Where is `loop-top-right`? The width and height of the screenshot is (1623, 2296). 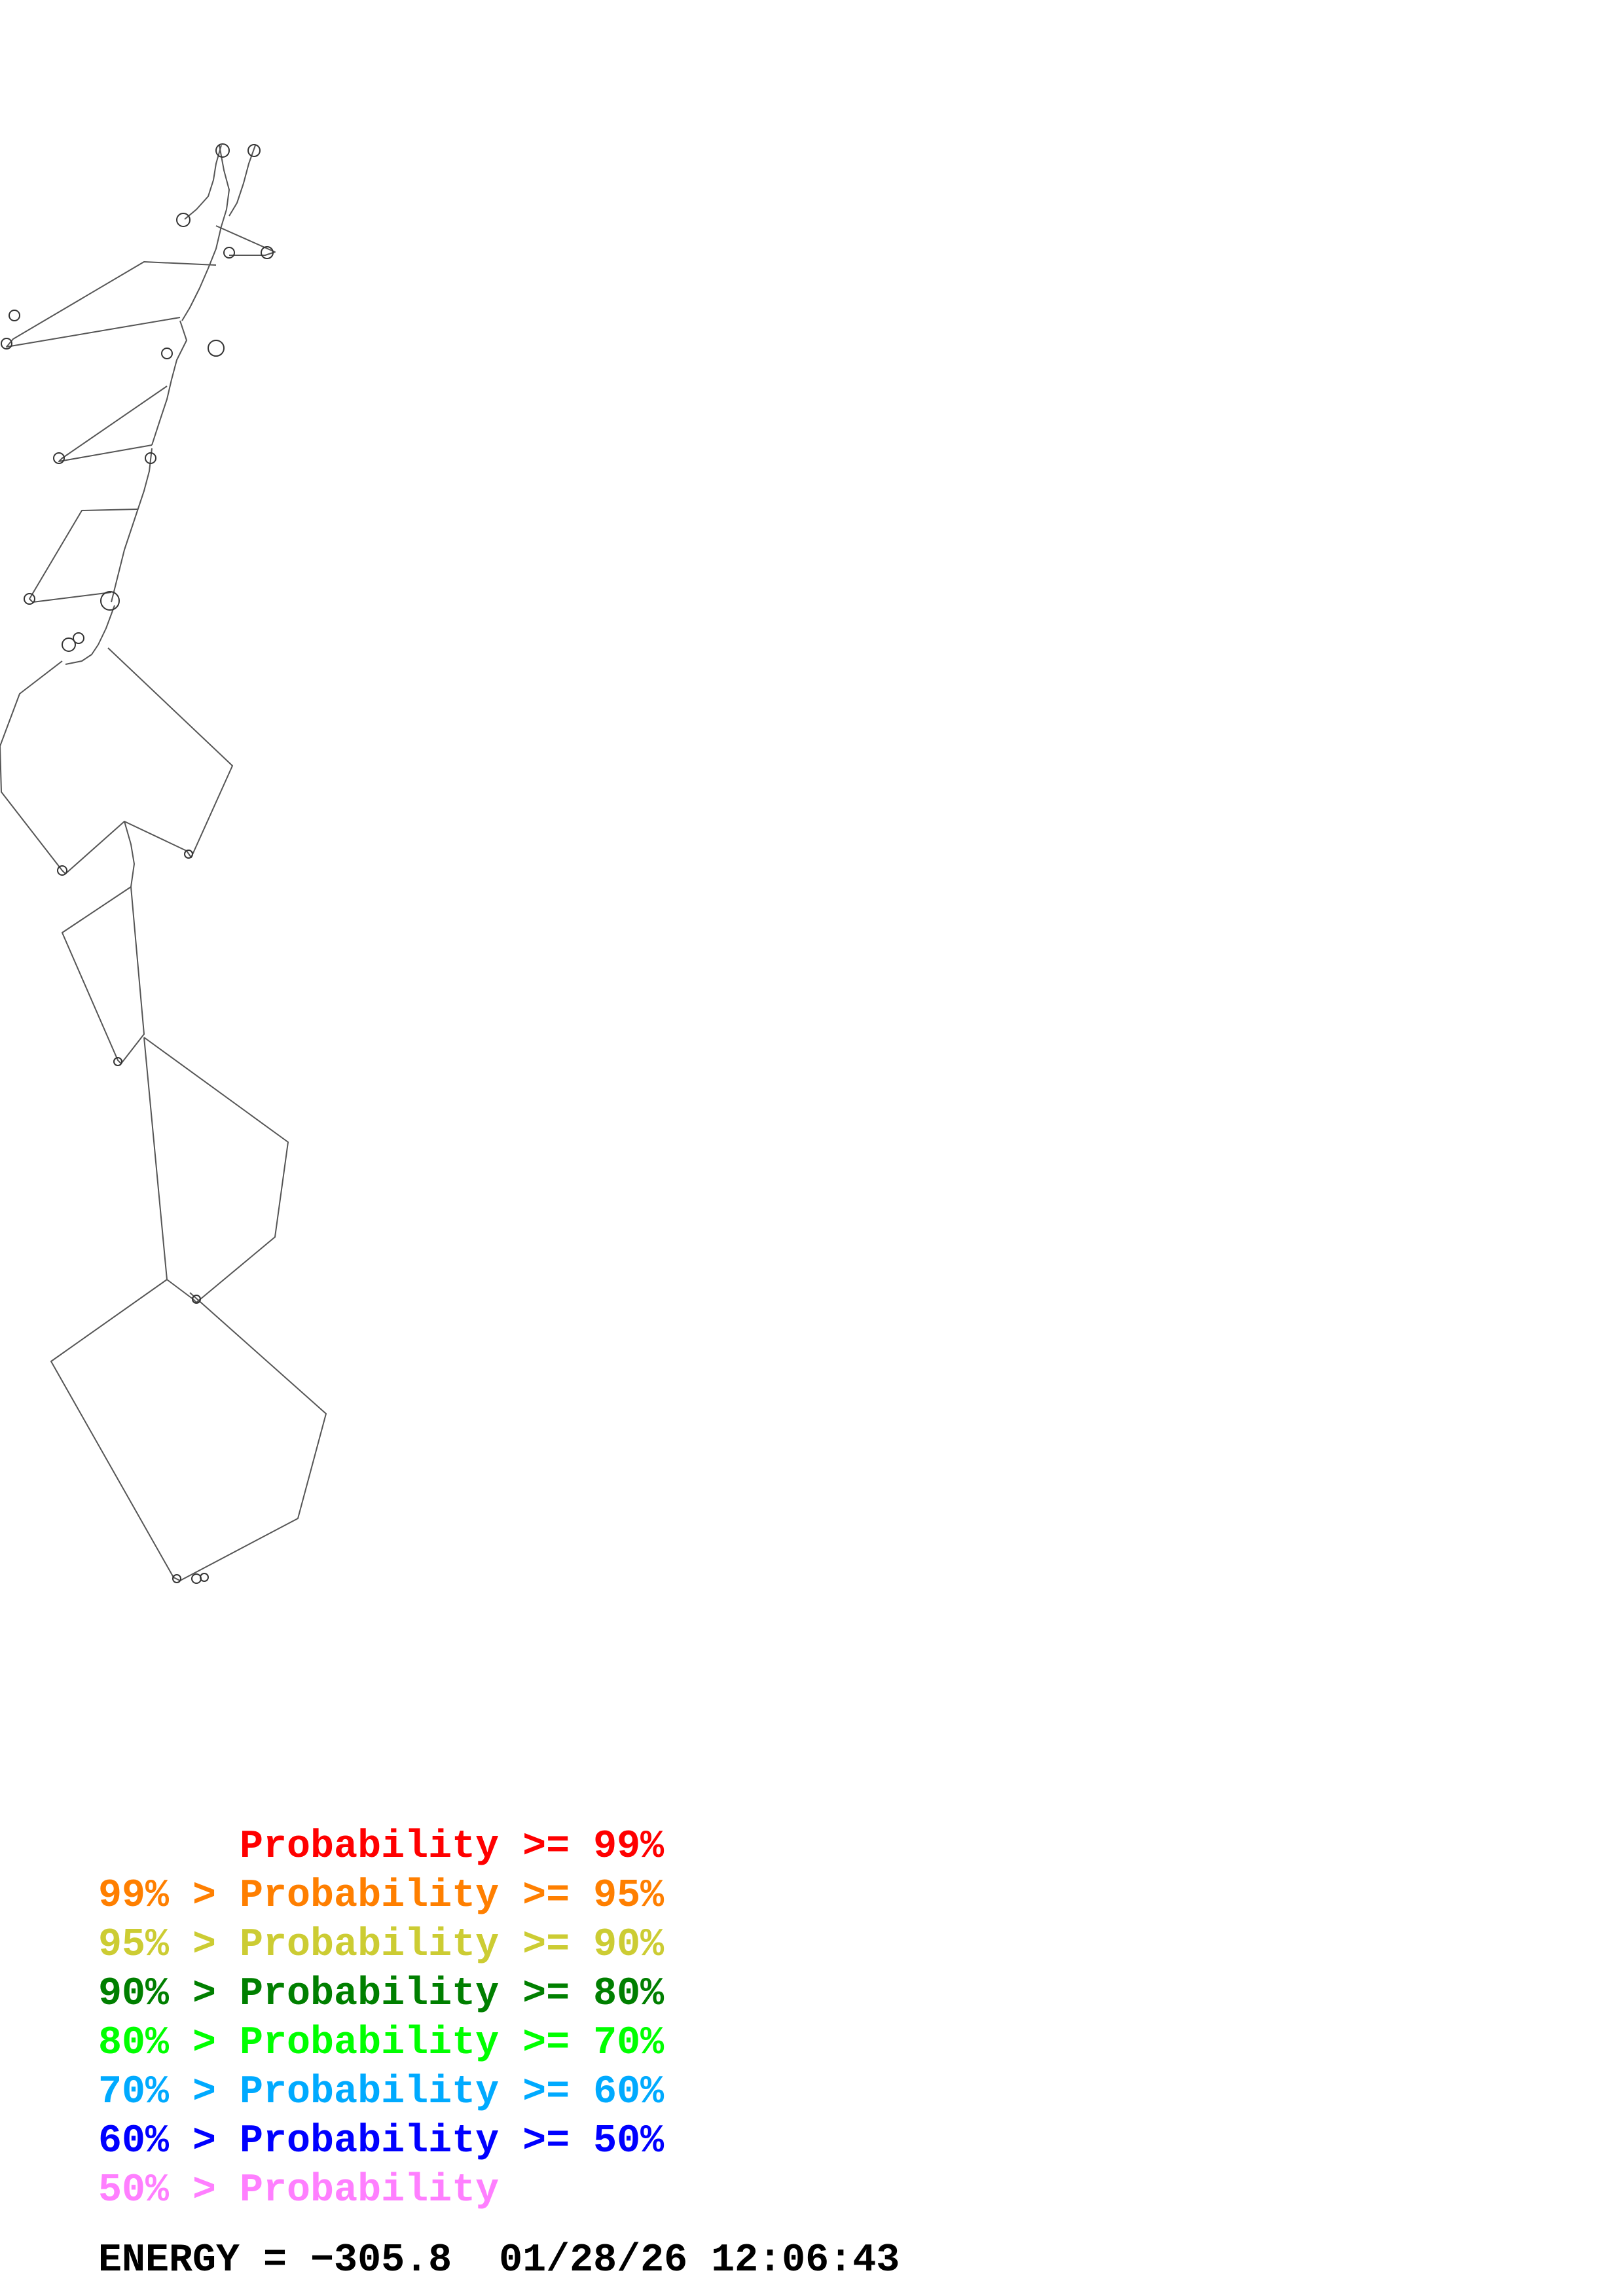
loop-top-right is located at coordinates (245, 241).